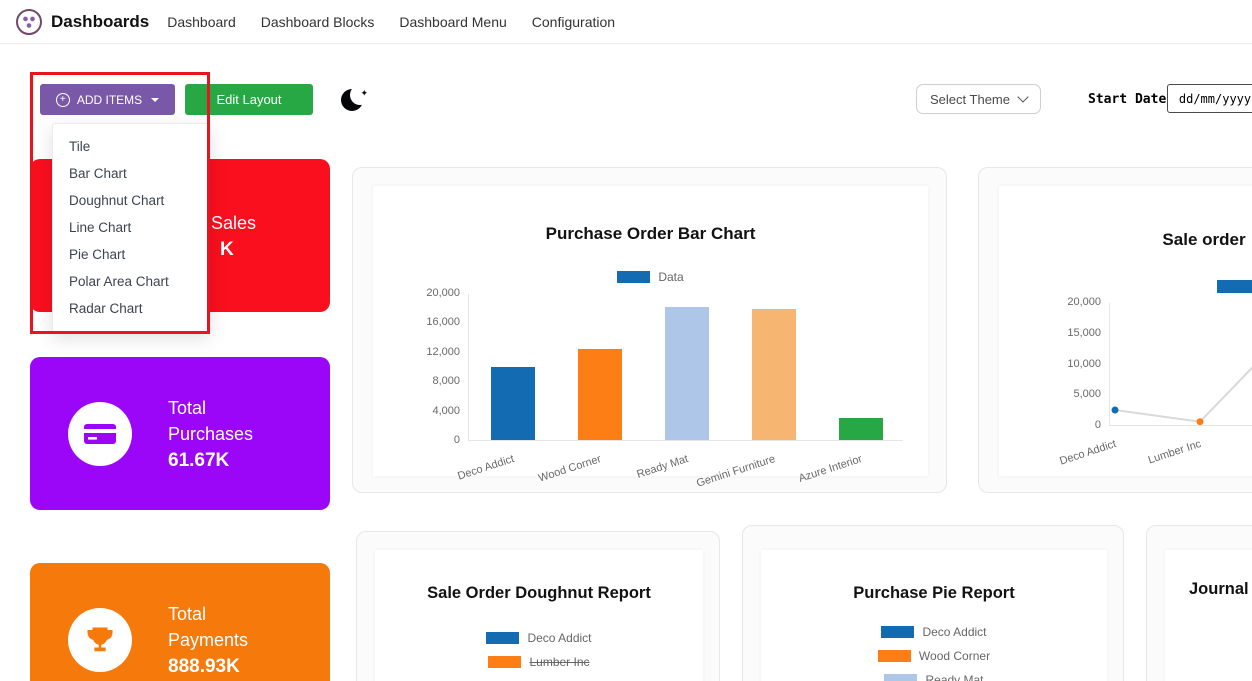 The height and width of the screenshot is (681, 1252). I want to click on legend-item: Ready Mat, so click(934, 677).